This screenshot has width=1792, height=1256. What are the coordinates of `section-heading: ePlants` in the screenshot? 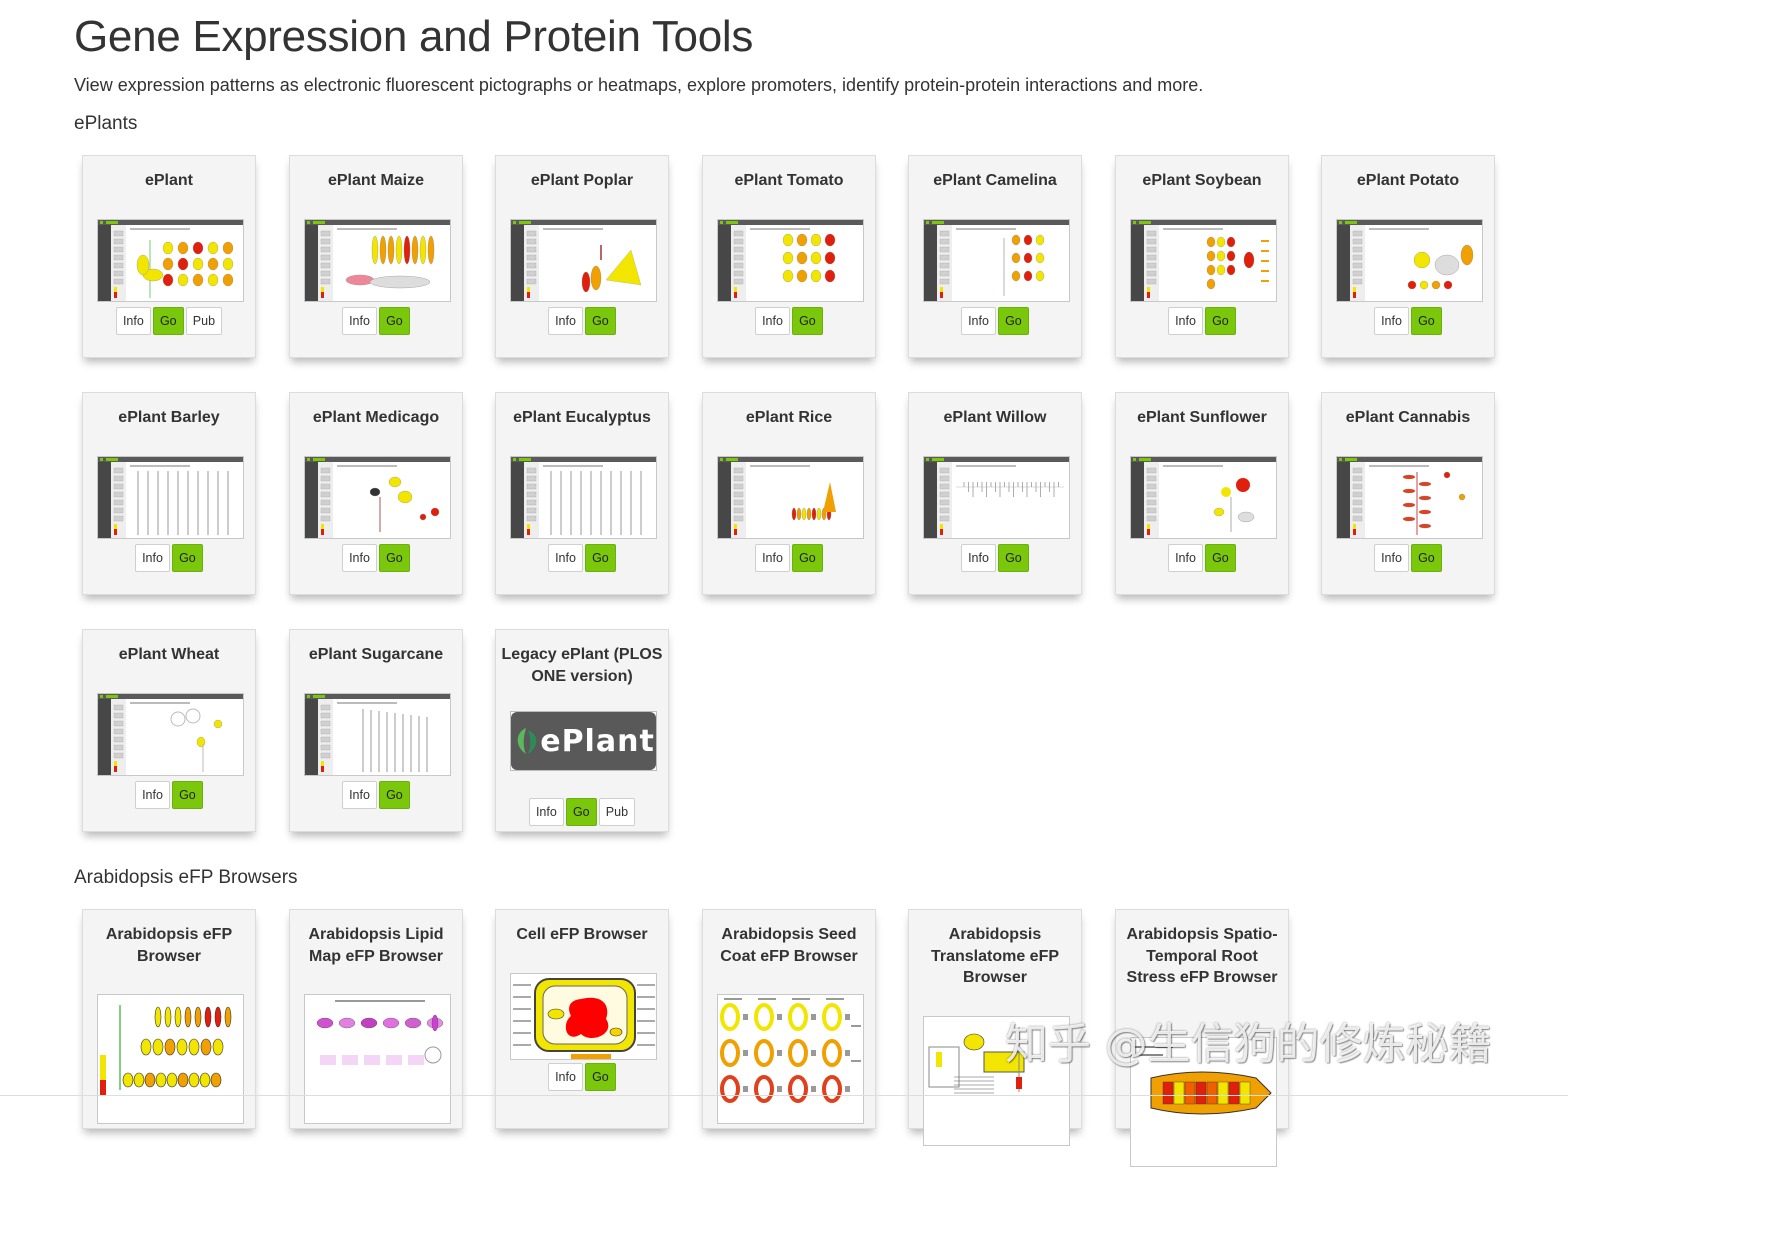 It's located at (106, 123).